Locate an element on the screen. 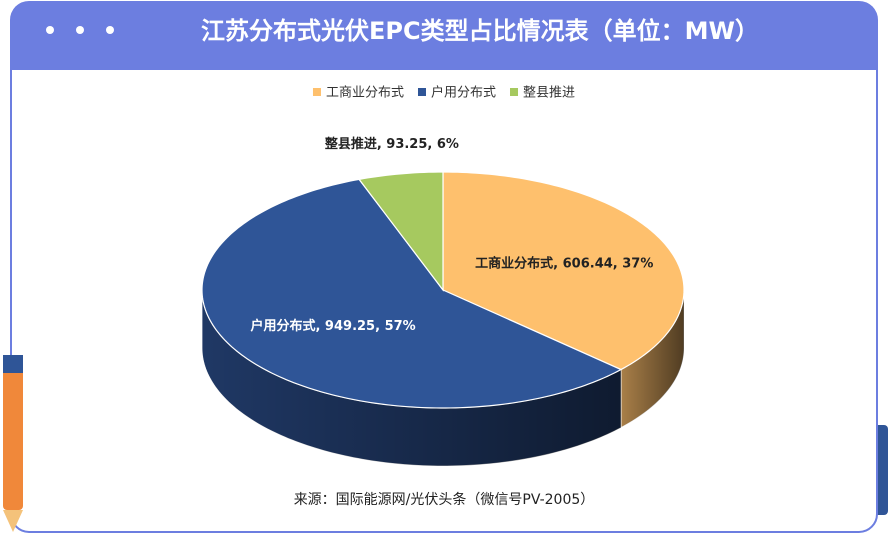 The height and width of the screenshot is (541, 888). data-label: 工商业分布式, 606.44, 37% is located at coordinates (564, 263).